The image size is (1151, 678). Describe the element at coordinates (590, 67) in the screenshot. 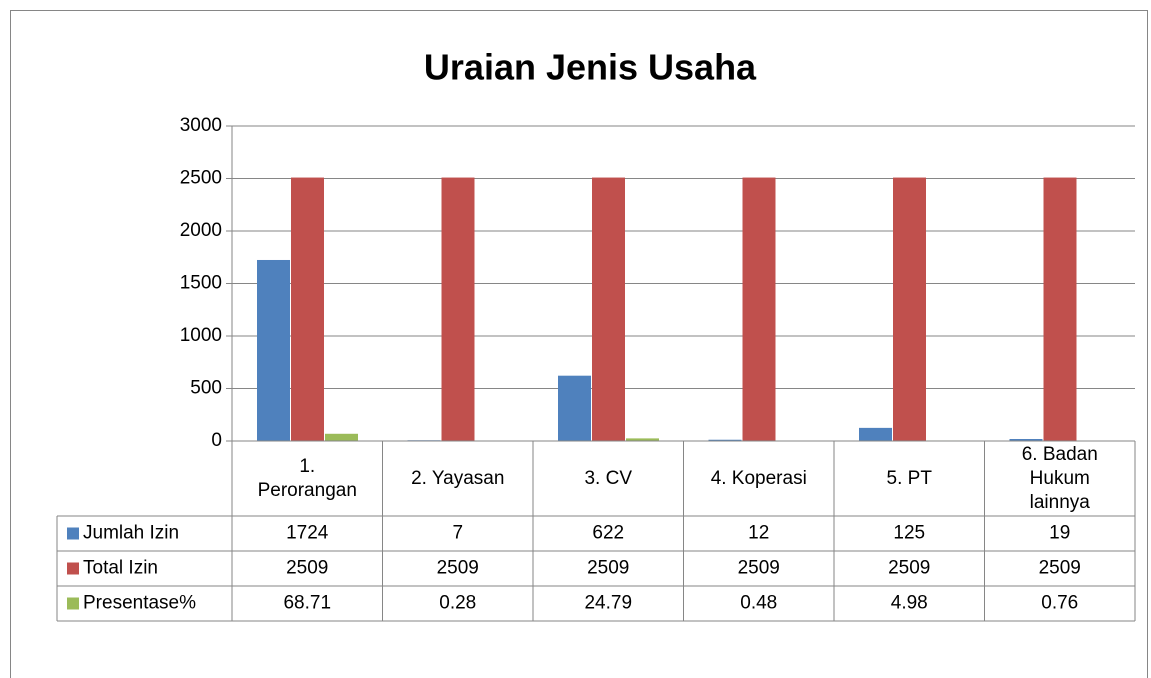

I see `chart-title: Uraian Jenis Usaha` at that location.